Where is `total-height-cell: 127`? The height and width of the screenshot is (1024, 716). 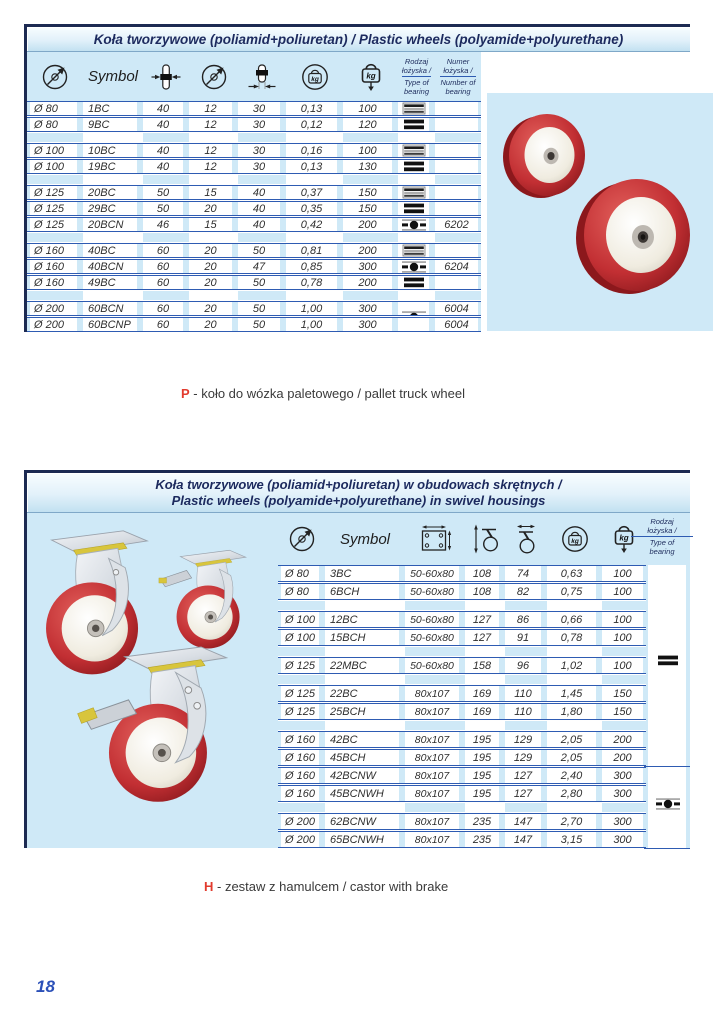 total-height-cell: 127 is located at coordinates (485, 637).